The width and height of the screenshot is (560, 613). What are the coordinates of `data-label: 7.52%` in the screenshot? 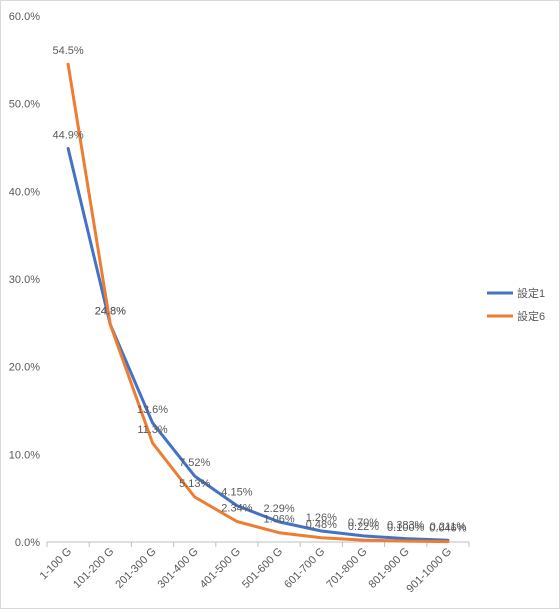 It's located at (194, 463).